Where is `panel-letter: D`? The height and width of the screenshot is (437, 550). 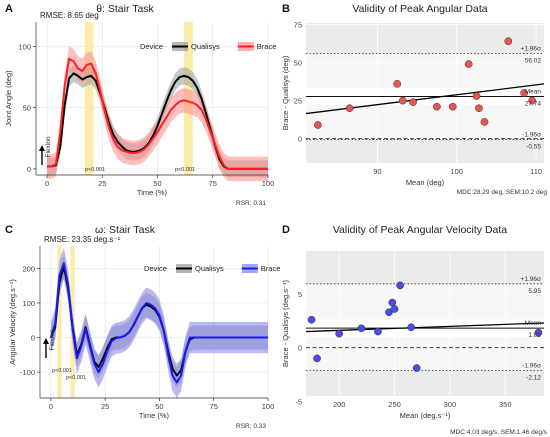
panel-letter: D is located at coordinates (286, 230).